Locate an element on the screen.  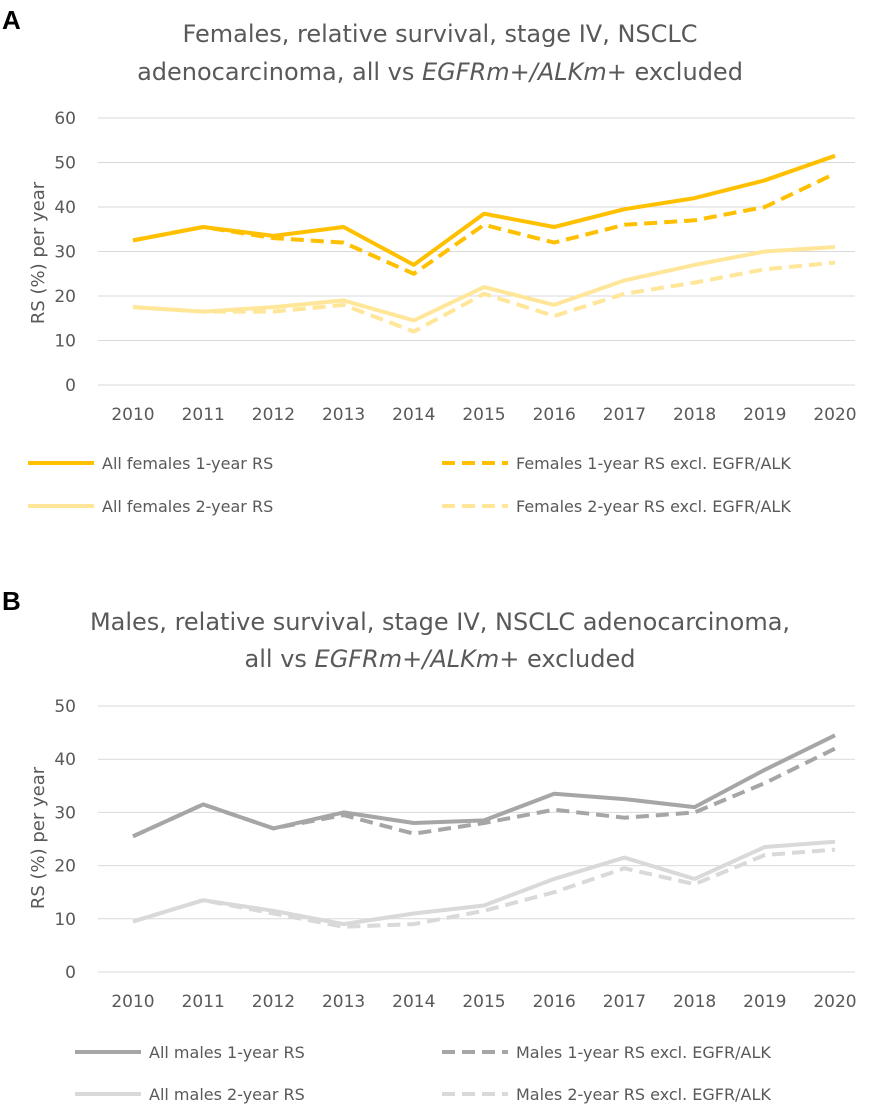
panel-b-x-tick-label: 2020 is located at coordinates (834, 1002).